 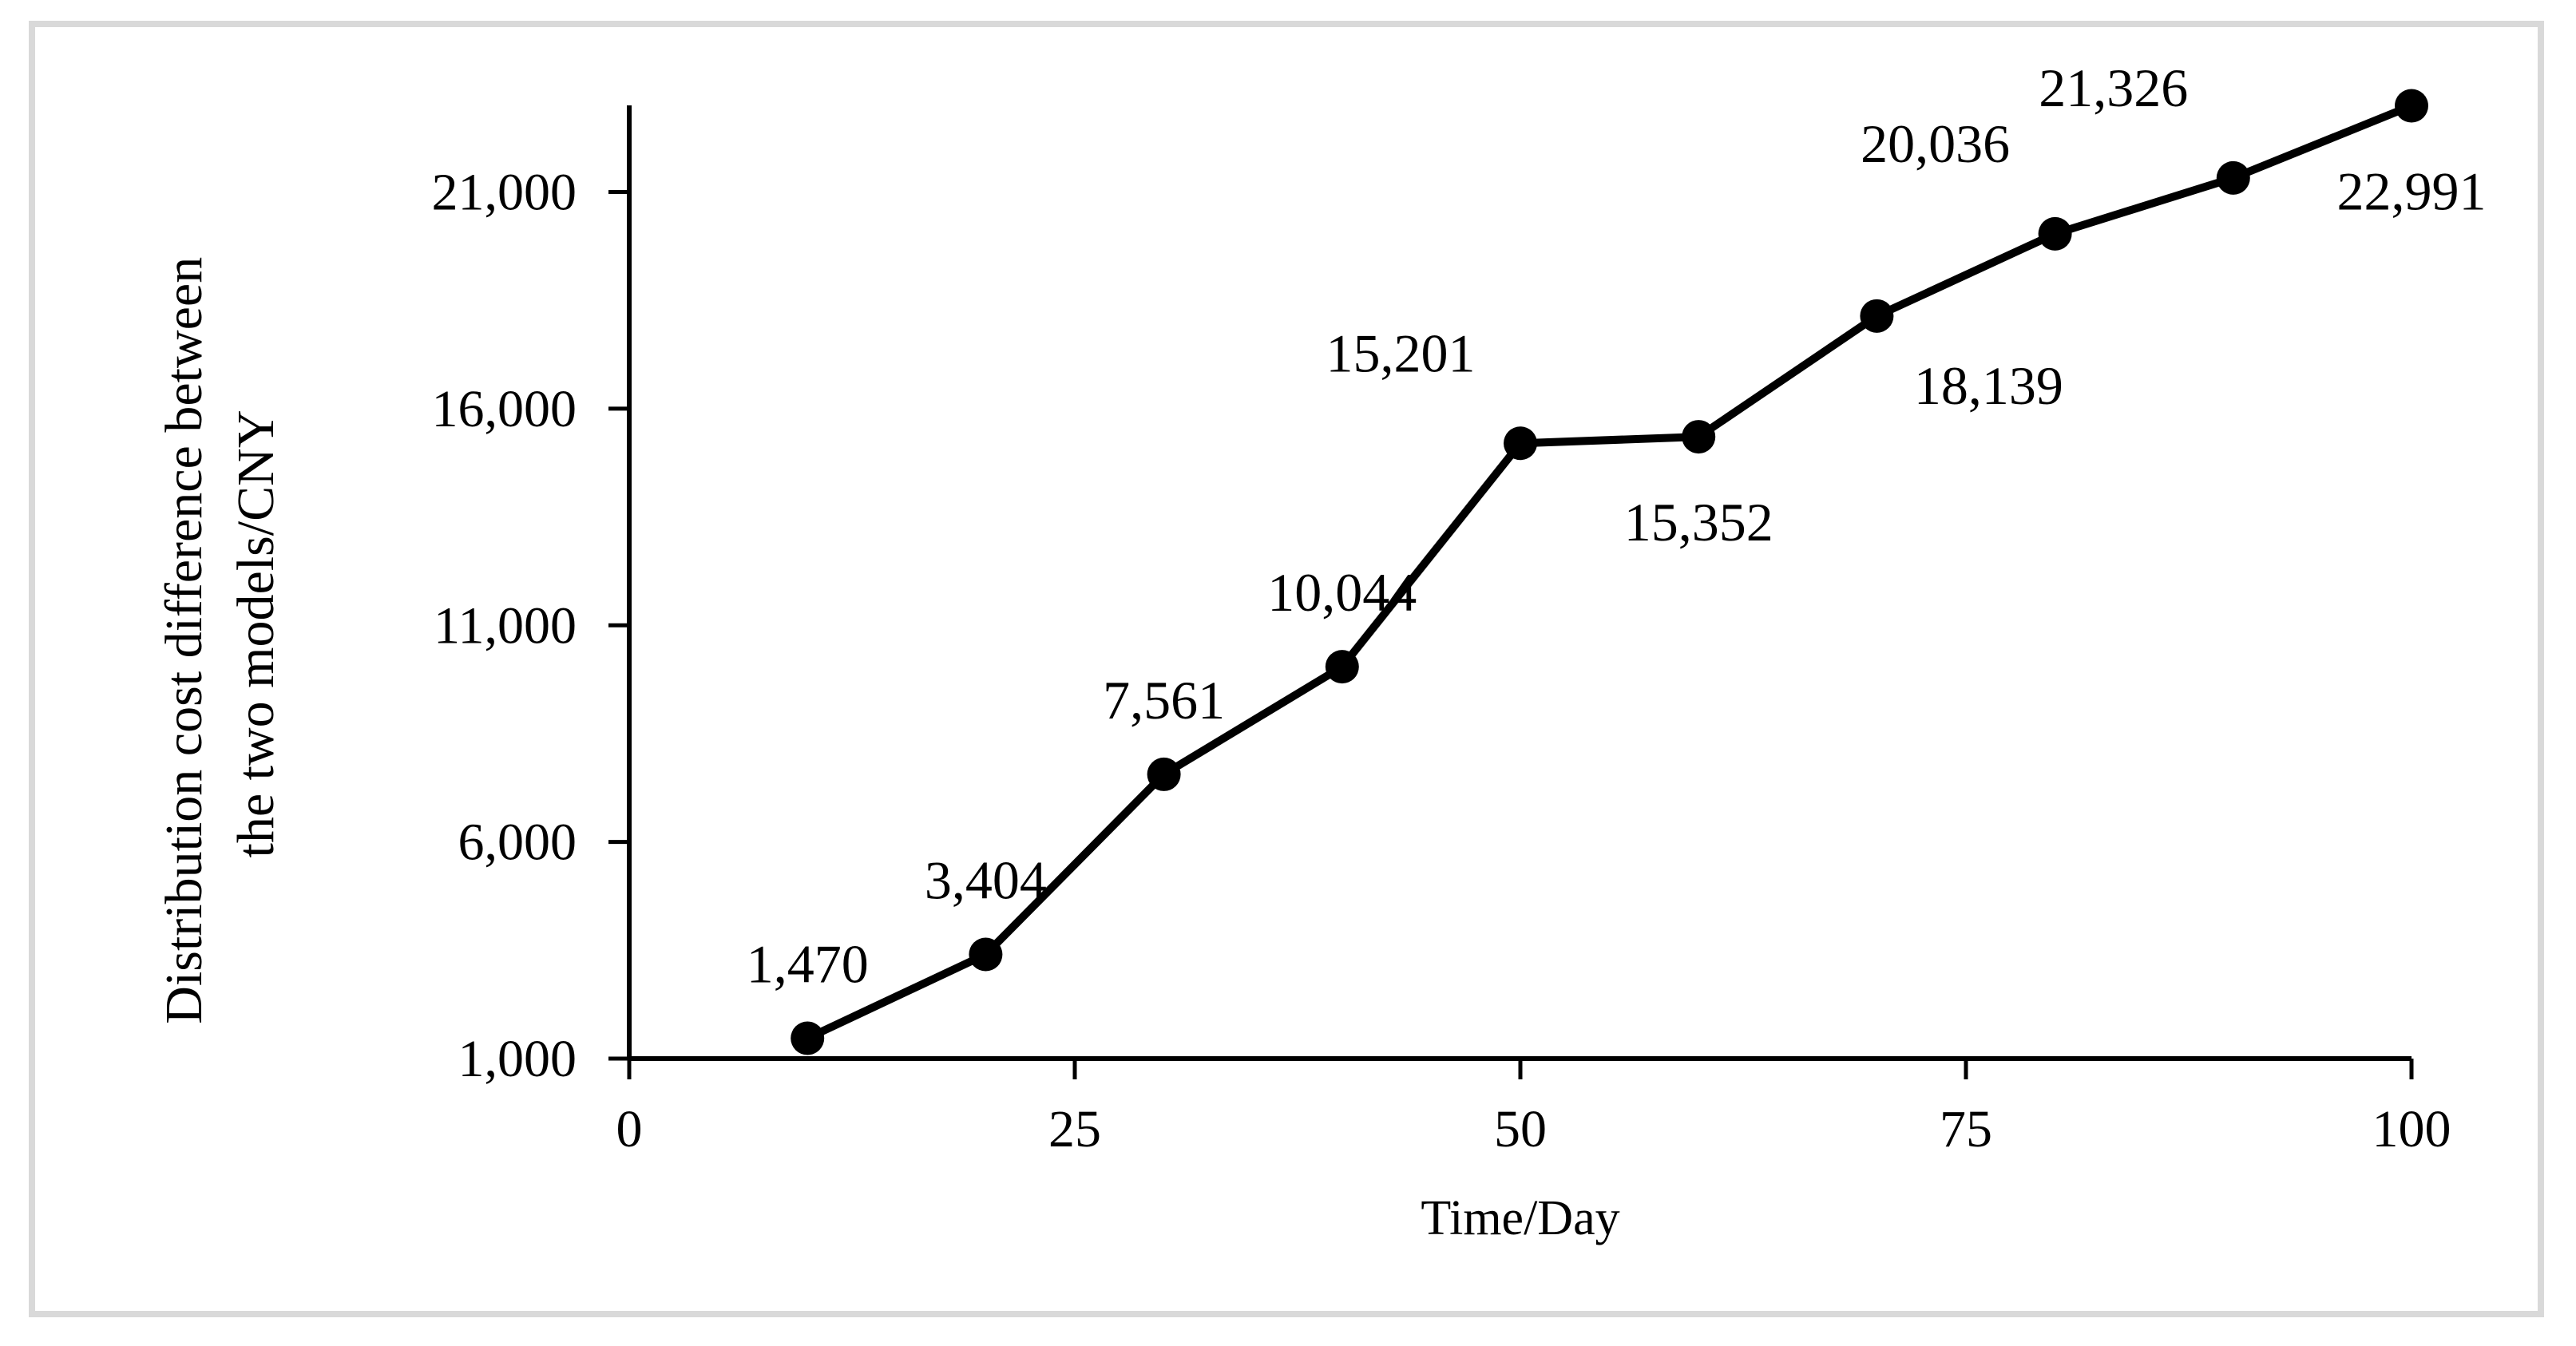 I want to click on x-tick-label: 25, so click(x=1074, y=1129).